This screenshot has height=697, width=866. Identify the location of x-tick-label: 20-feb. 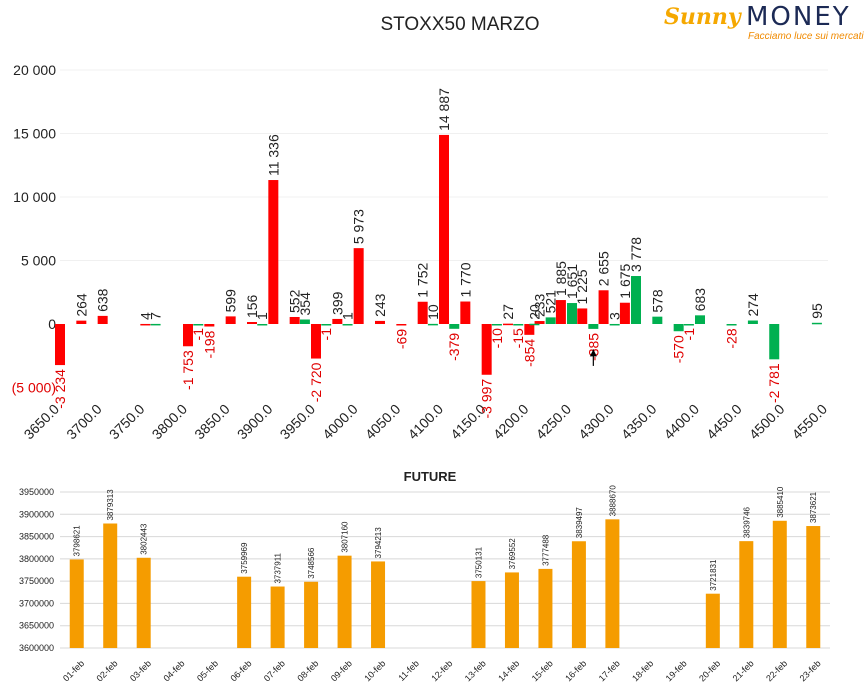
(709, 670).